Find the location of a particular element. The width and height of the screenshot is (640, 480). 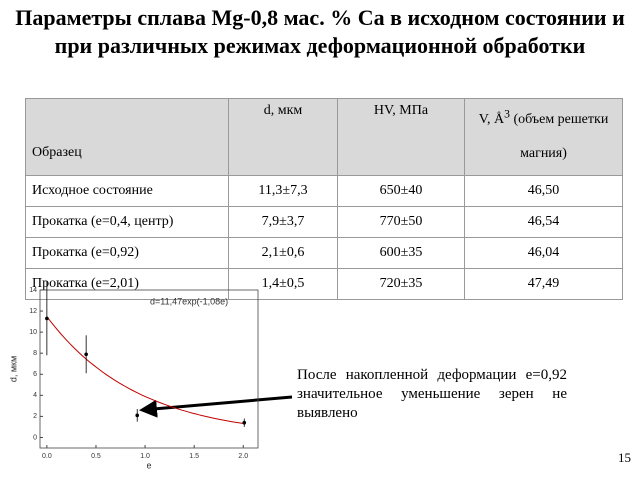

table-row: Прокатка (e=0,92) 2,1±0,6 600±35 46,04 is located at coordinates (324, 253).